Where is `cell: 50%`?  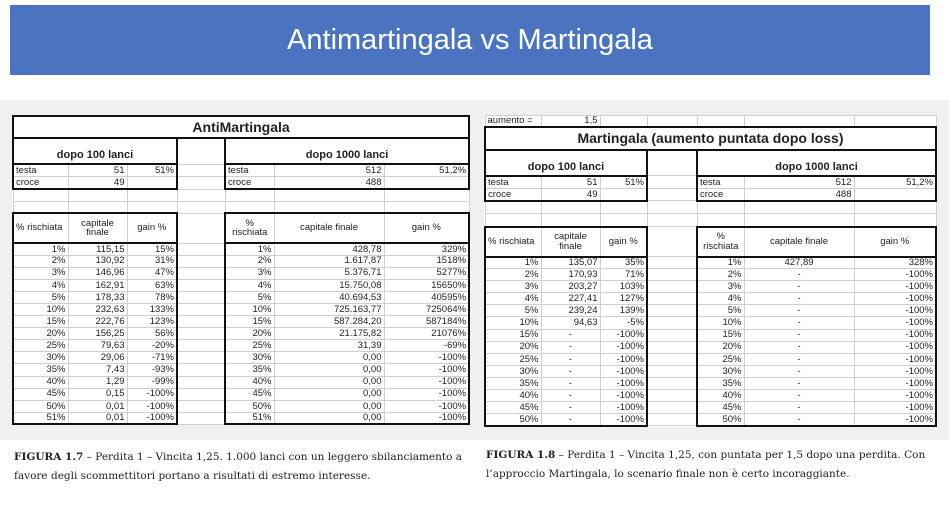 cell: 50% is located at coordinates (40, 406).